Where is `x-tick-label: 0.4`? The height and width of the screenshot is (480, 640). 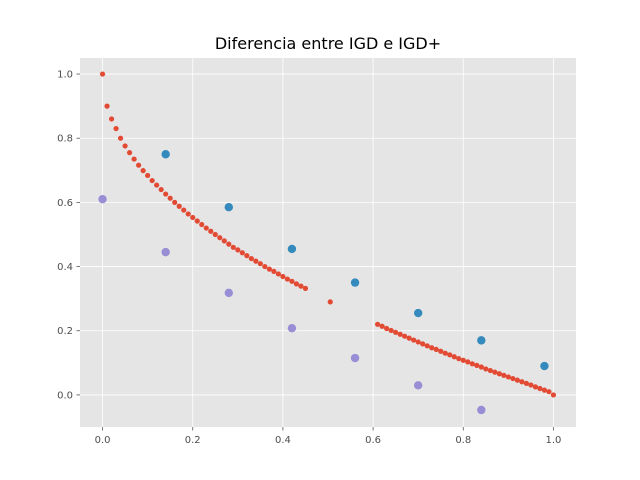 x-tick-label: 0.4 is located at coordinates (283, 440).